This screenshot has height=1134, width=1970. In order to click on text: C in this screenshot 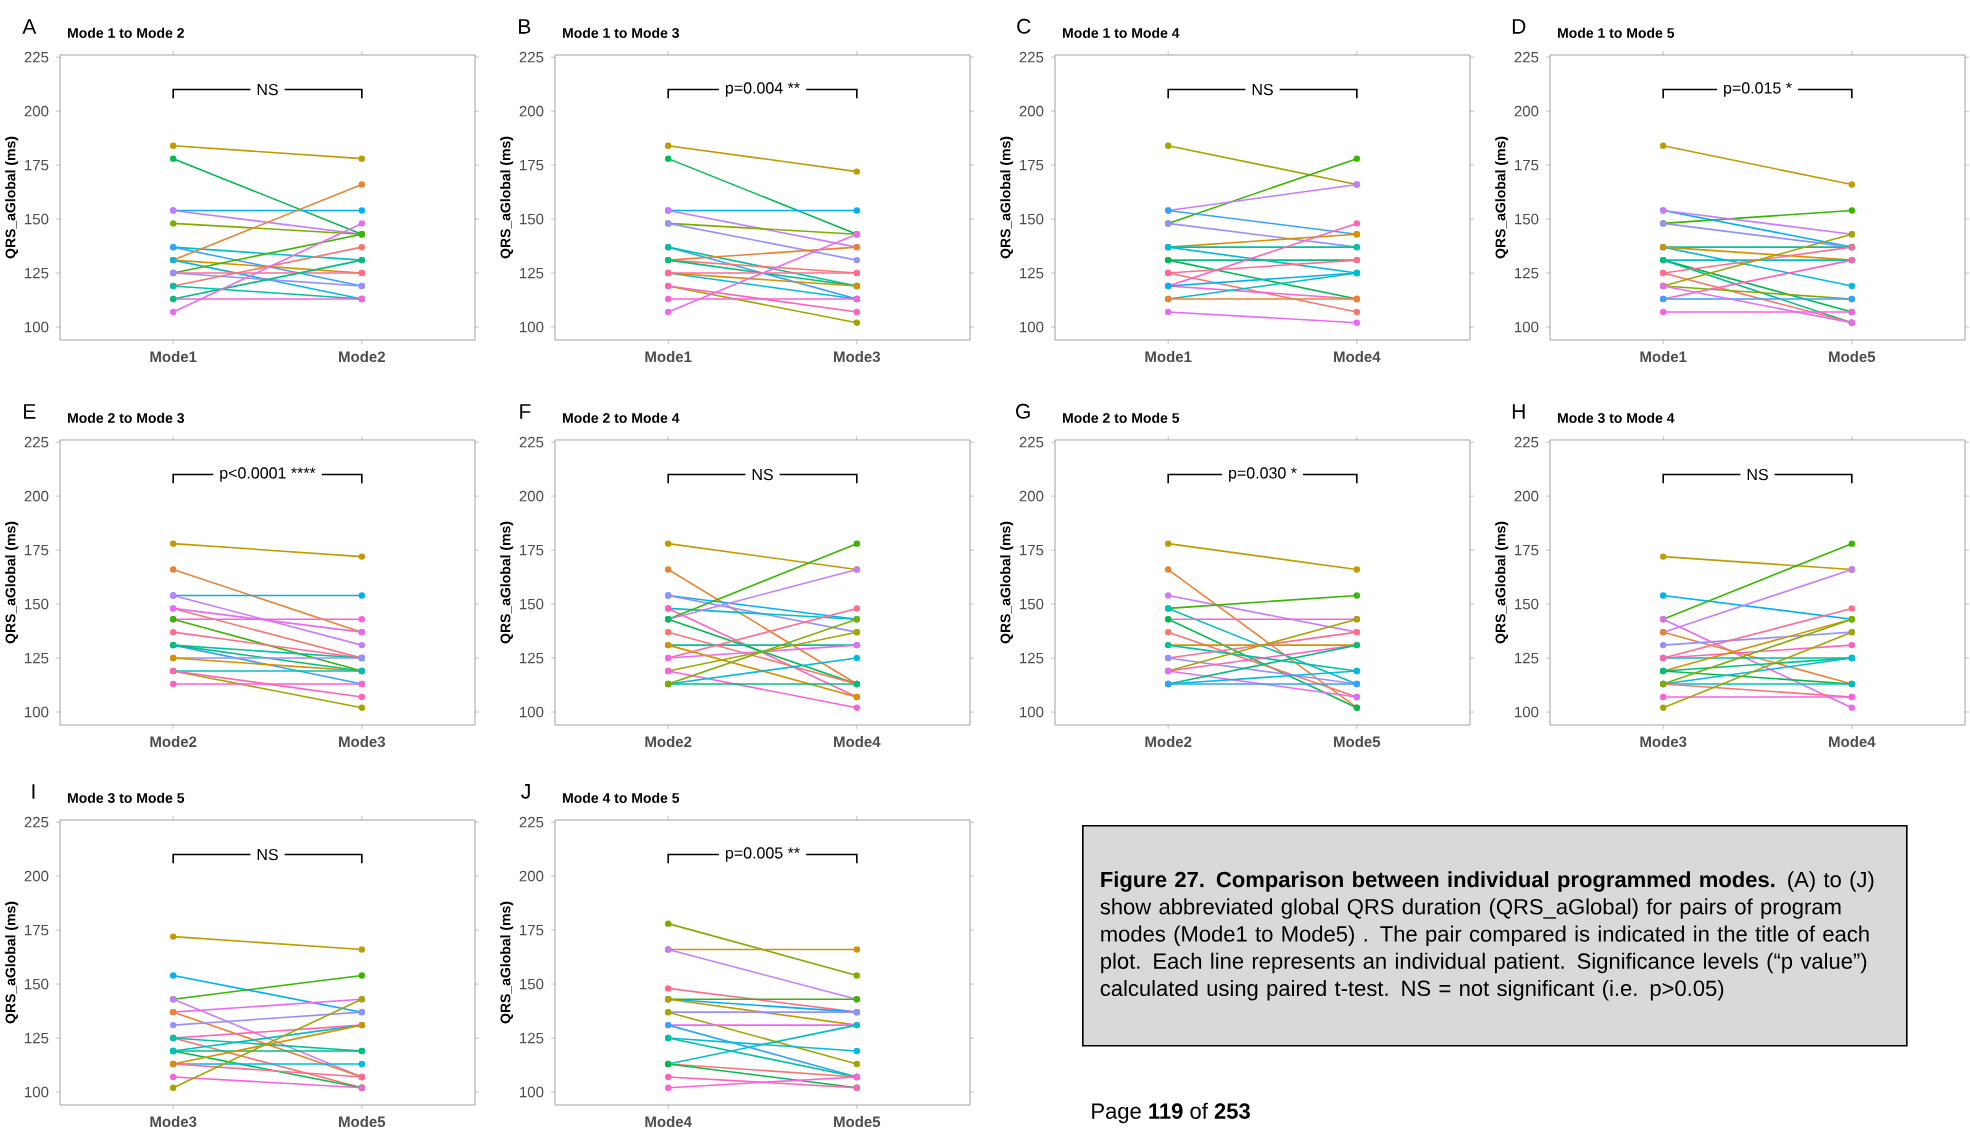, I will do `click(1024, 26)`.